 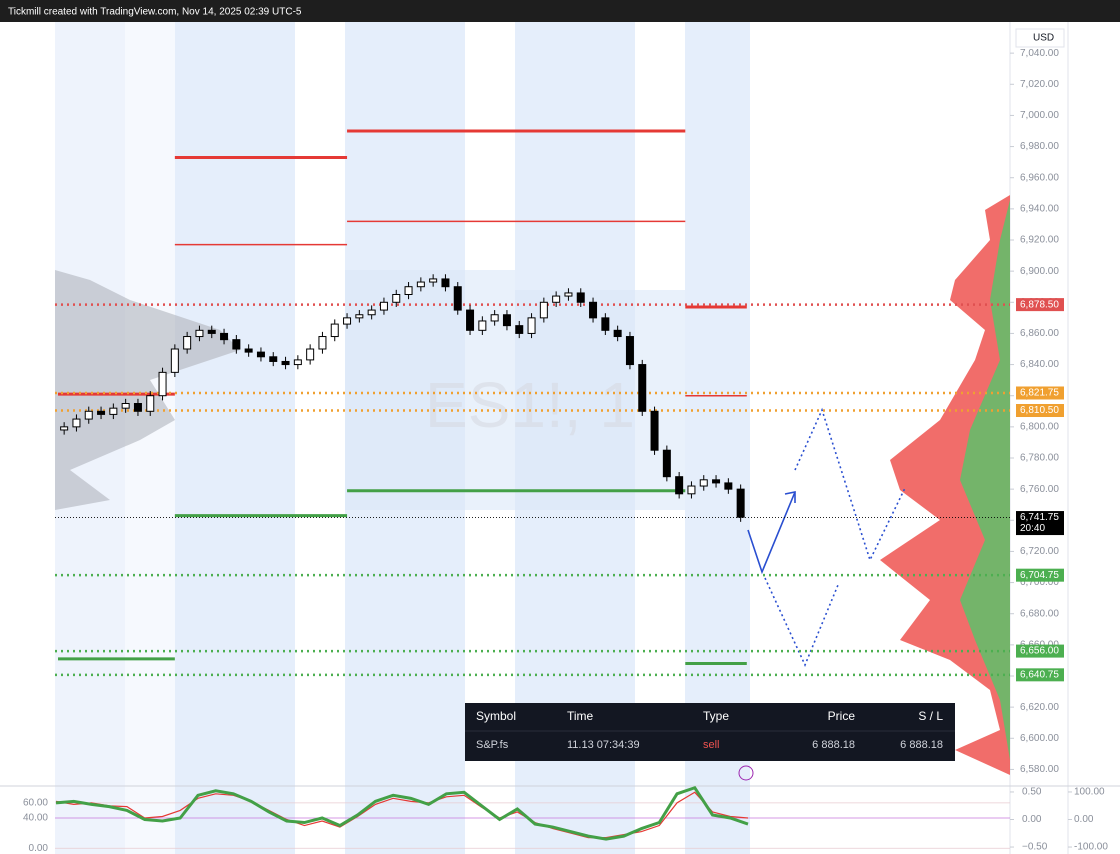 I want to click on level-label: 6,704.75, so click(x=1039, y=575).